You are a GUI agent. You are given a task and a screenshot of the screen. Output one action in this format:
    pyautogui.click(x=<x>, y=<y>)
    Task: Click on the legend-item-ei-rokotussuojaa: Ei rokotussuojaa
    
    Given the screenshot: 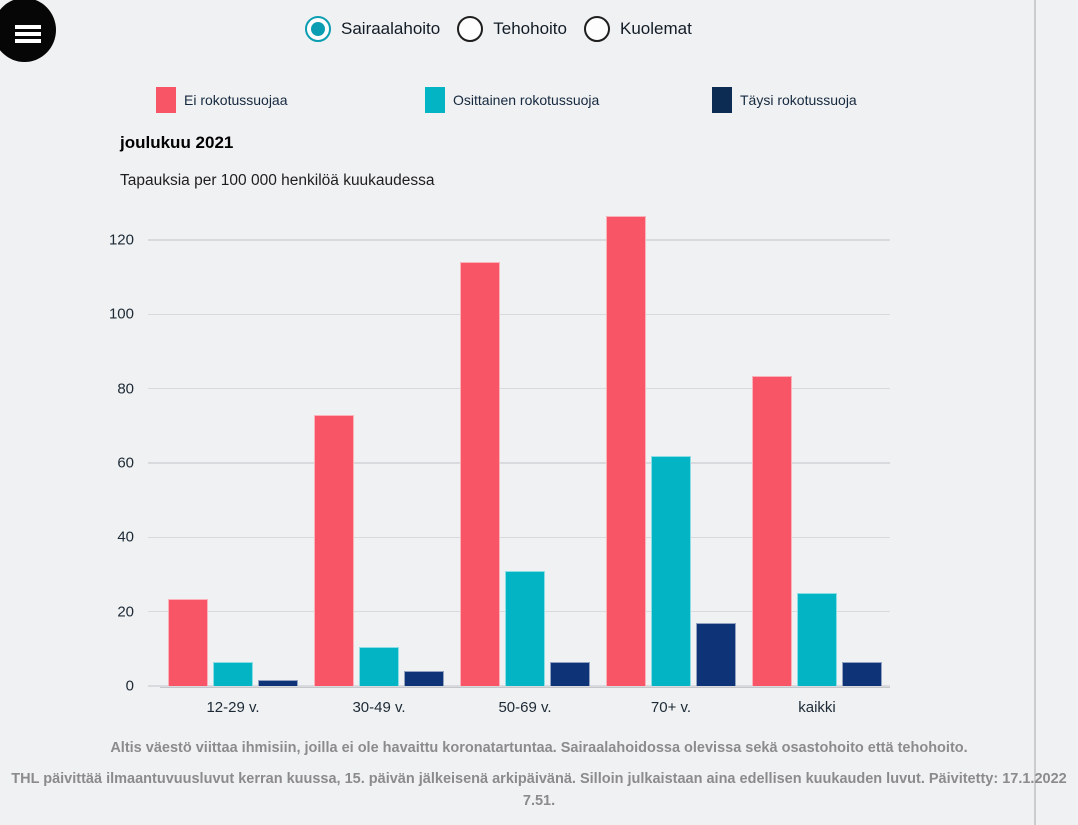 What is the action you would take?
    pyautogui.click(x=222, y=100)
    